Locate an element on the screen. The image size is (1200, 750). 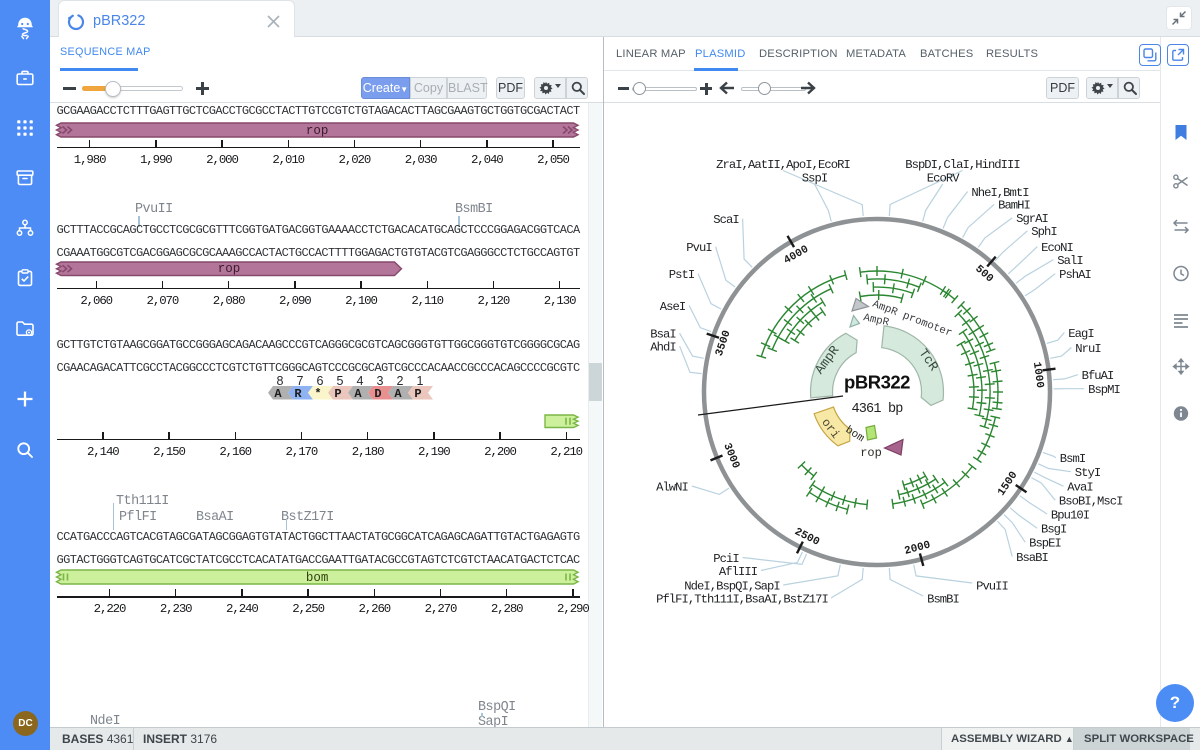
svg-text: Bpu10I is located at coordinates (1070, 515).